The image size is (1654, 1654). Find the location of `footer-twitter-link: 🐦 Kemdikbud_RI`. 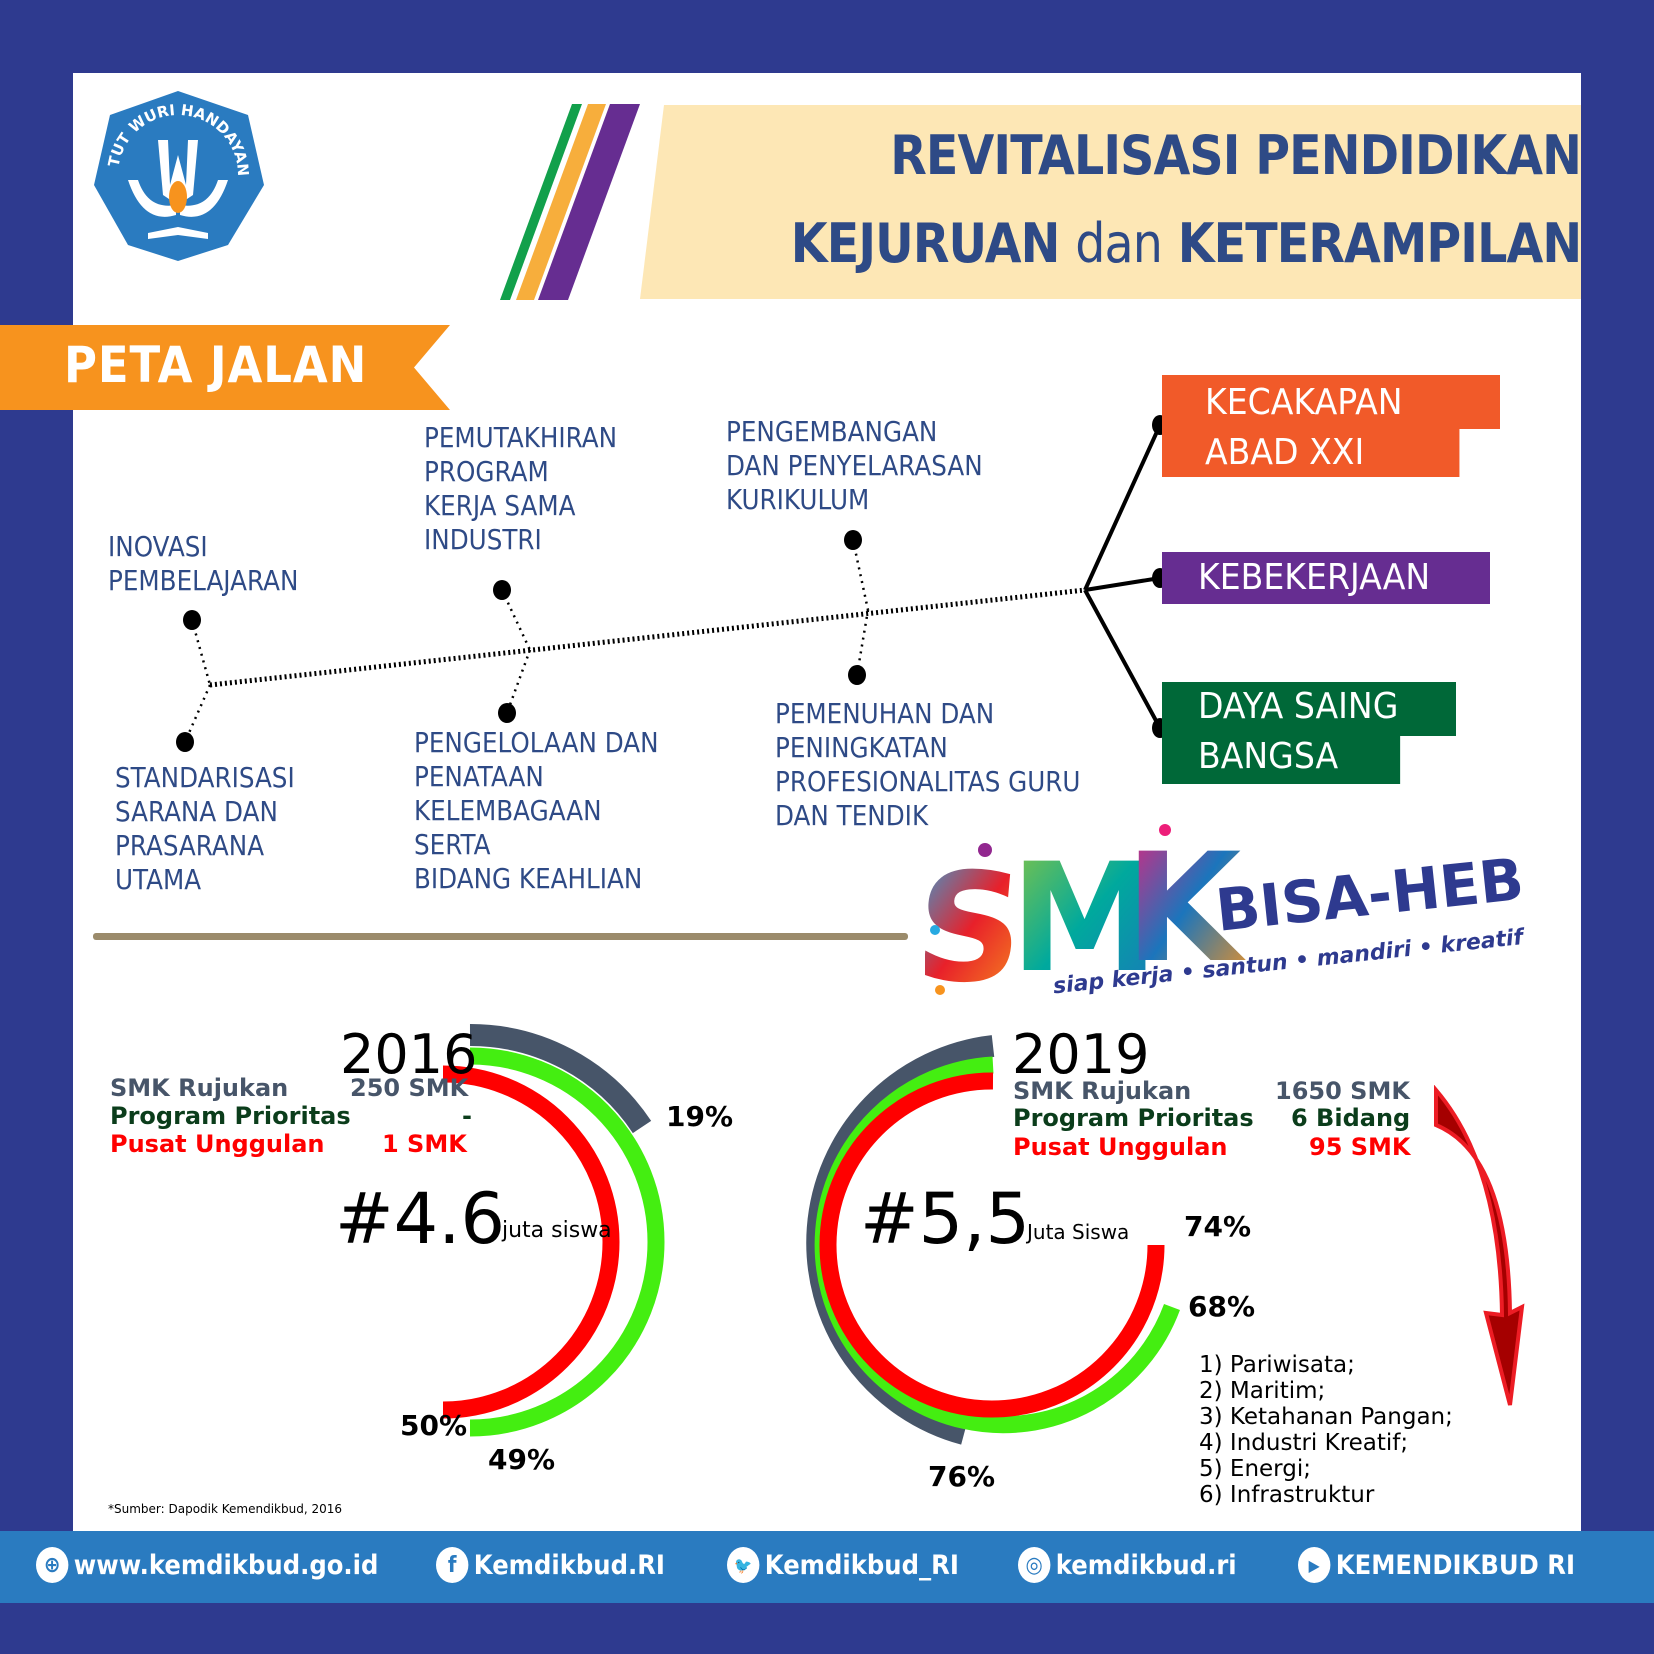

footer-twitter-link: 🐦 Kemdikbud_RI is located at coordinates (843, 1565).